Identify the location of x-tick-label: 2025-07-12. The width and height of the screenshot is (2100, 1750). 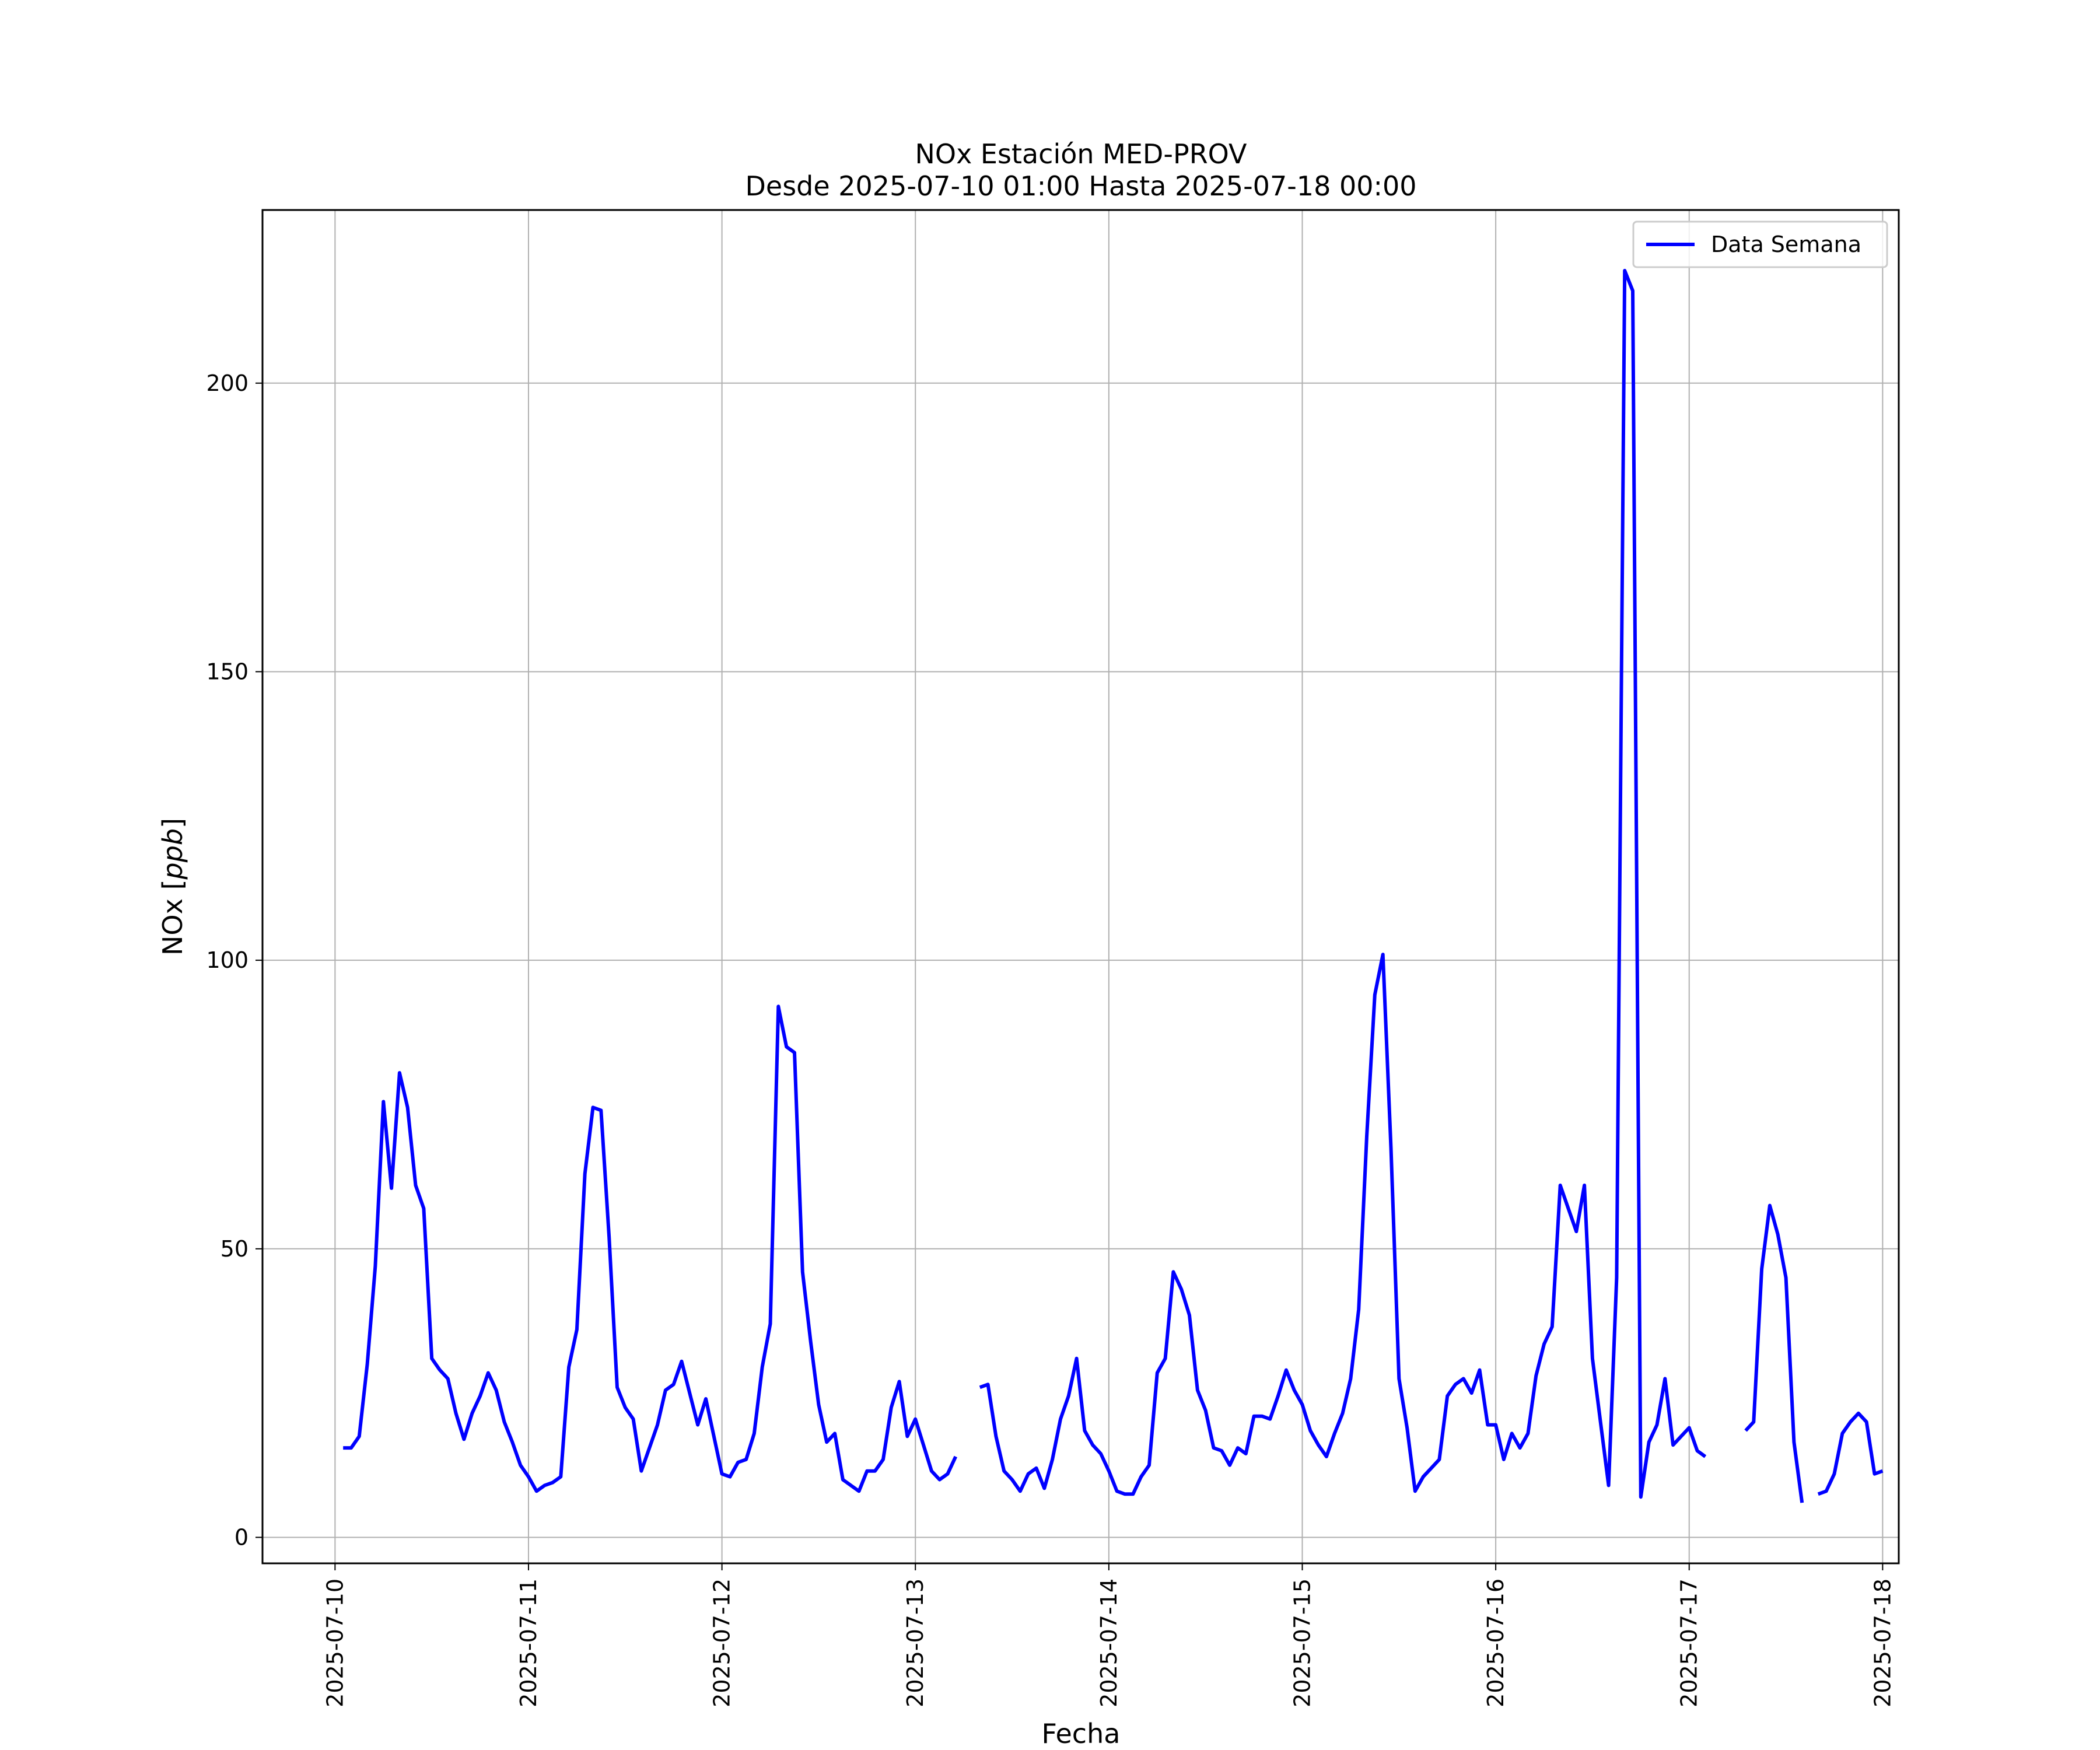
(722, 1643).